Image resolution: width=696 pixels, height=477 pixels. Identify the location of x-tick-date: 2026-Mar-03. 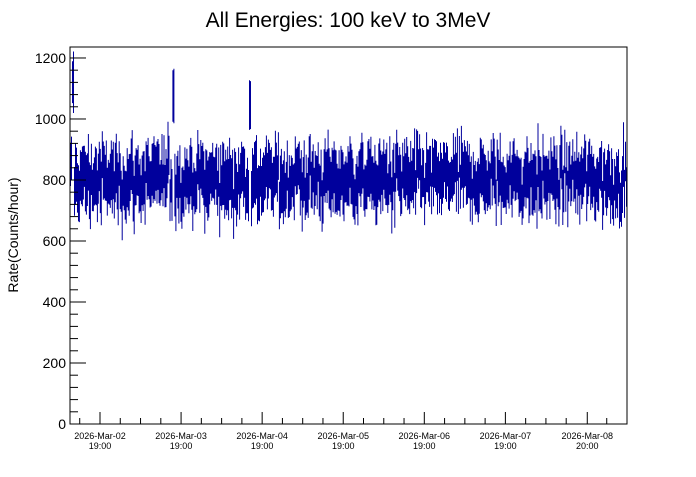
(181, 436).